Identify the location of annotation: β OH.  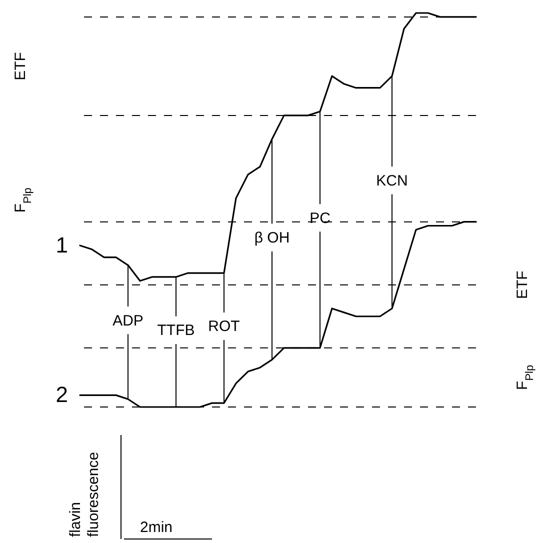
(272, 238).